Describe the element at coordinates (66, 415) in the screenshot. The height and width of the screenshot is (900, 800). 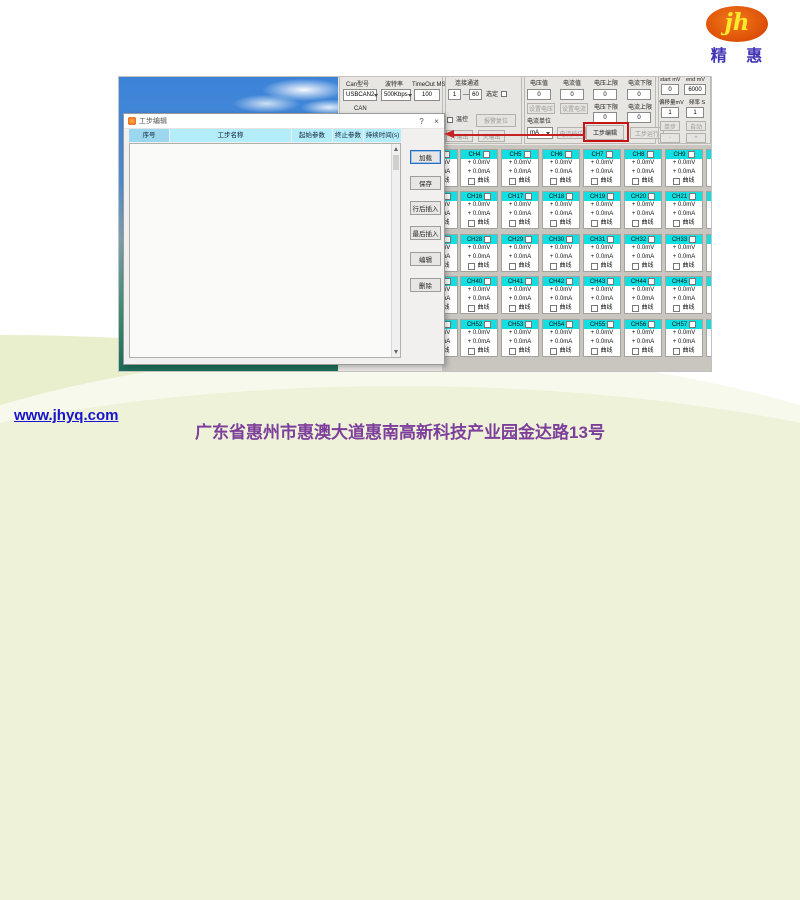
I see `website-url: www.jhyq.com` at that location.